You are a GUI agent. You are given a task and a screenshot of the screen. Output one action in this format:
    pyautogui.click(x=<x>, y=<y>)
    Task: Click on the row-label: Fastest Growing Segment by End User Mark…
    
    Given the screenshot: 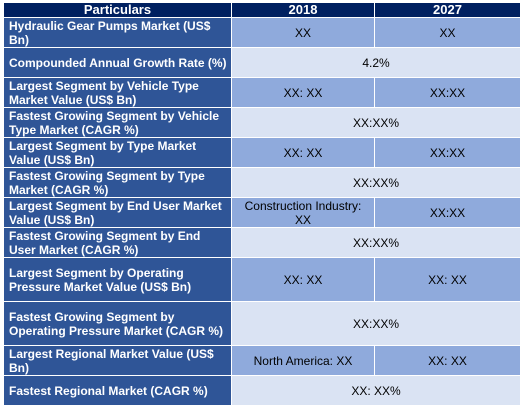 What is the action you would take?
    pyautogui.click(x=117, y=242)
    